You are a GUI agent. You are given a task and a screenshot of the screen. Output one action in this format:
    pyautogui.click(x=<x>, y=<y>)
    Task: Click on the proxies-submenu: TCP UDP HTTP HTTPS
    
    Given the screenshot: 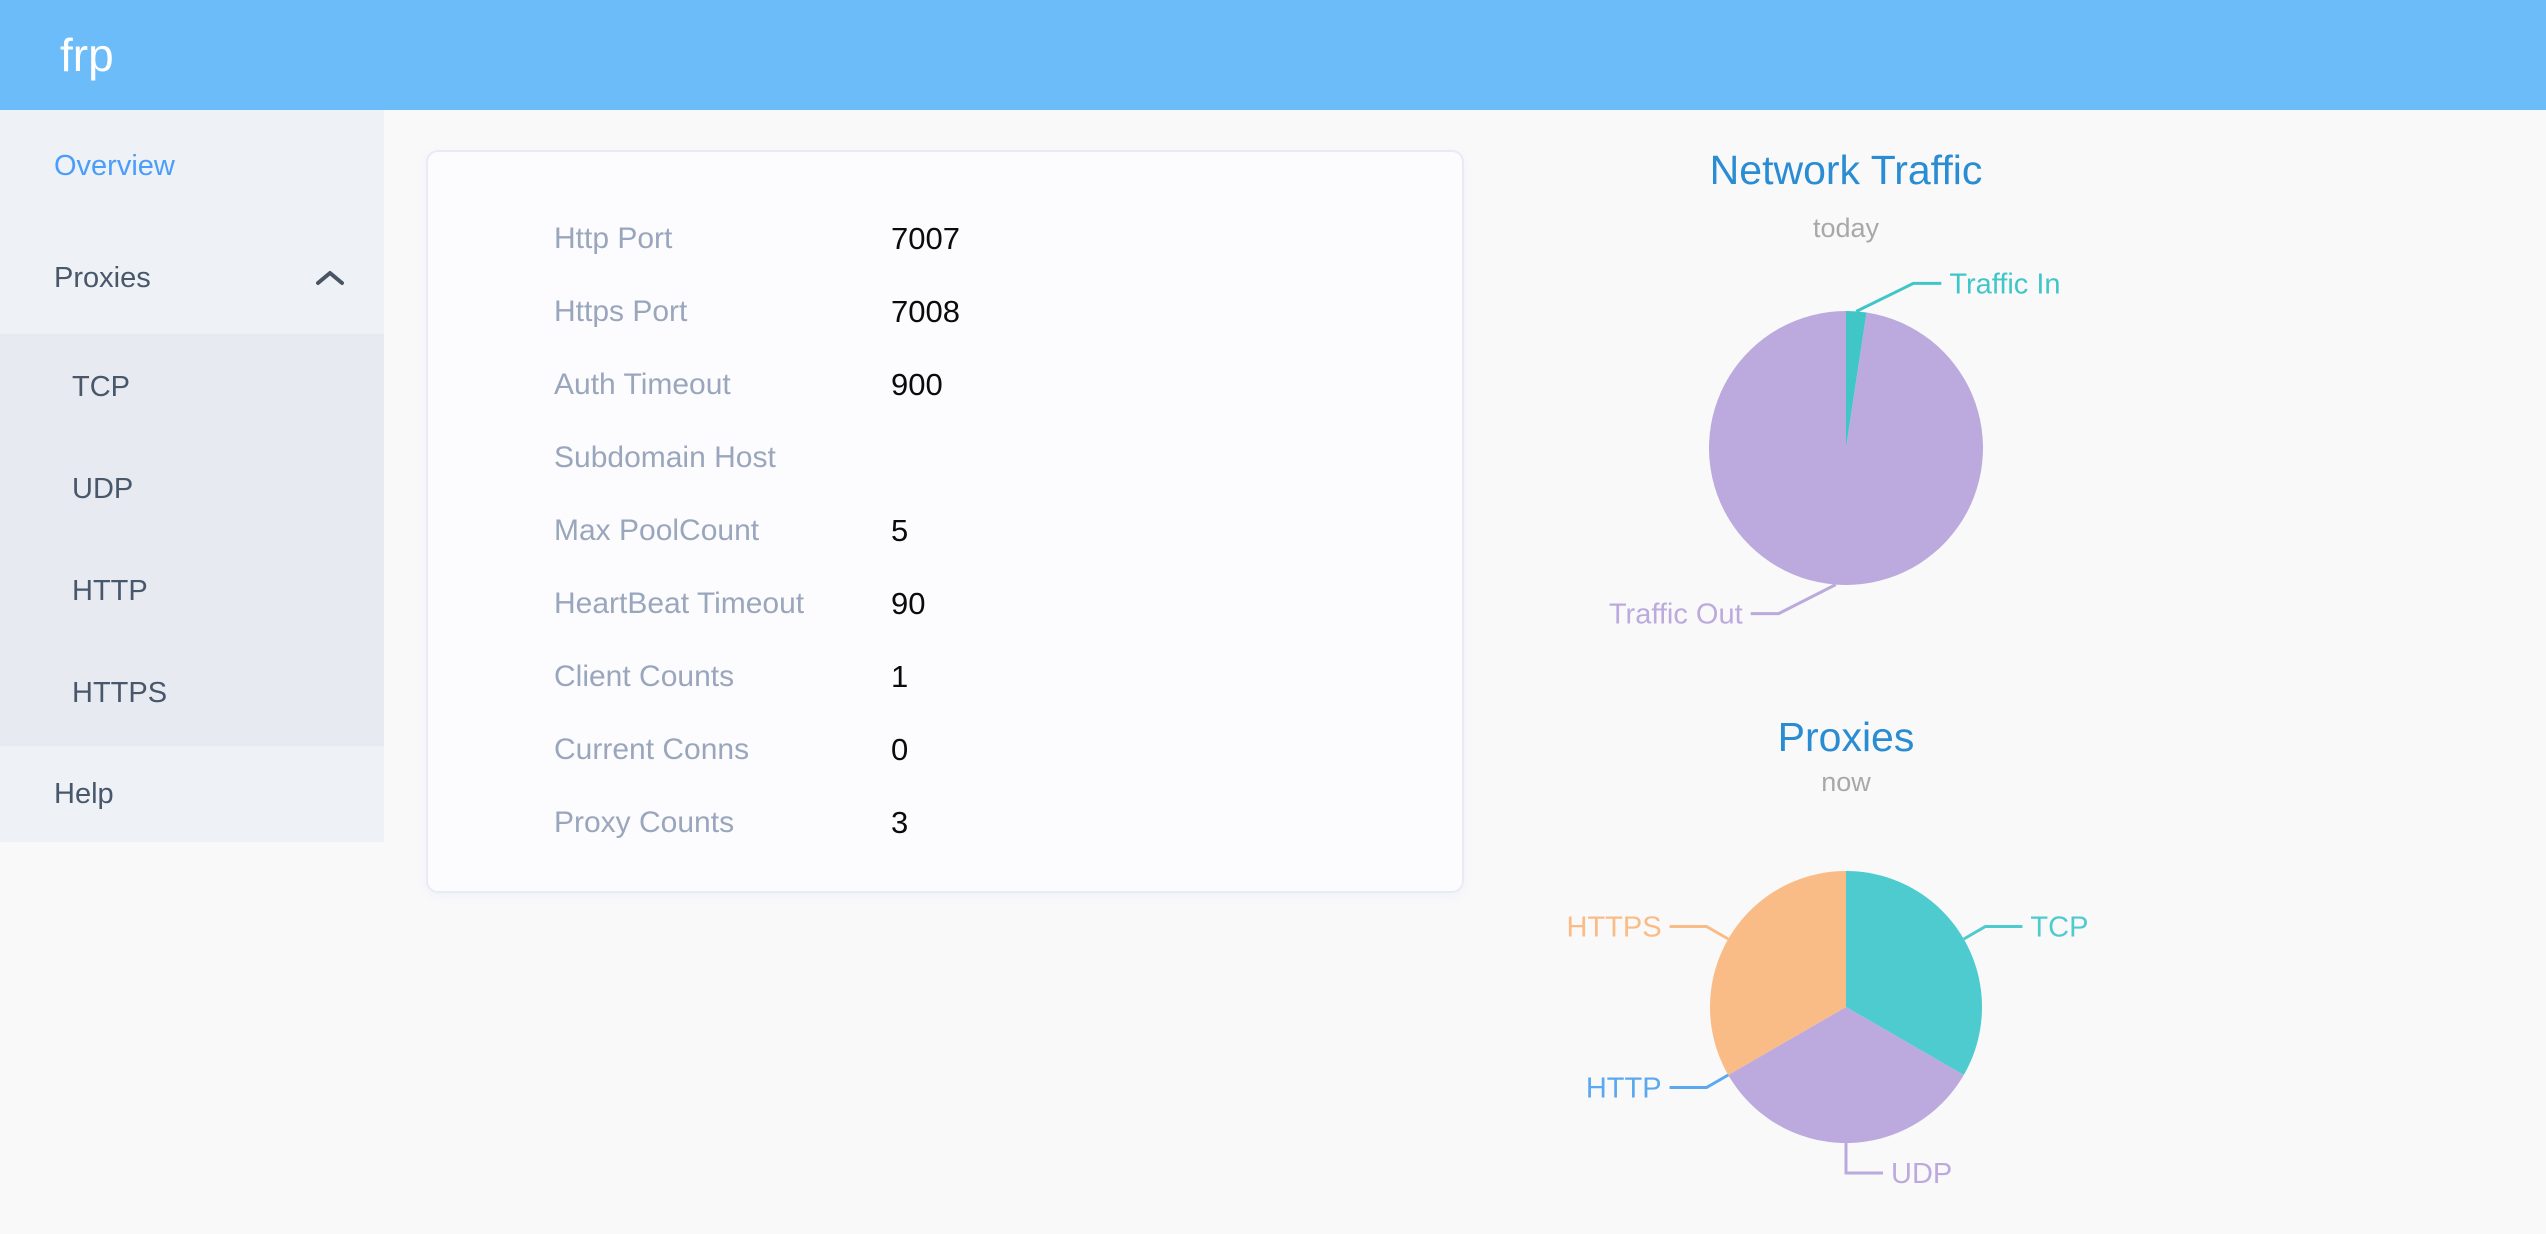 What is the action you would take?
    pyautogui.click(x=192, y=540)
    